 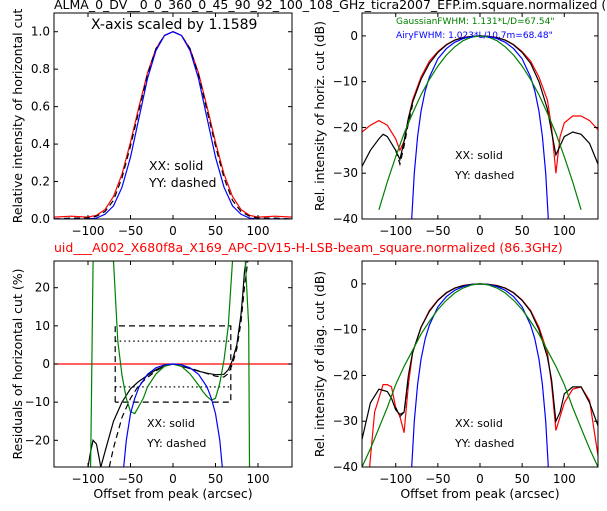 I want to click on y-tick-label: 20, so click(x=42, y=288).